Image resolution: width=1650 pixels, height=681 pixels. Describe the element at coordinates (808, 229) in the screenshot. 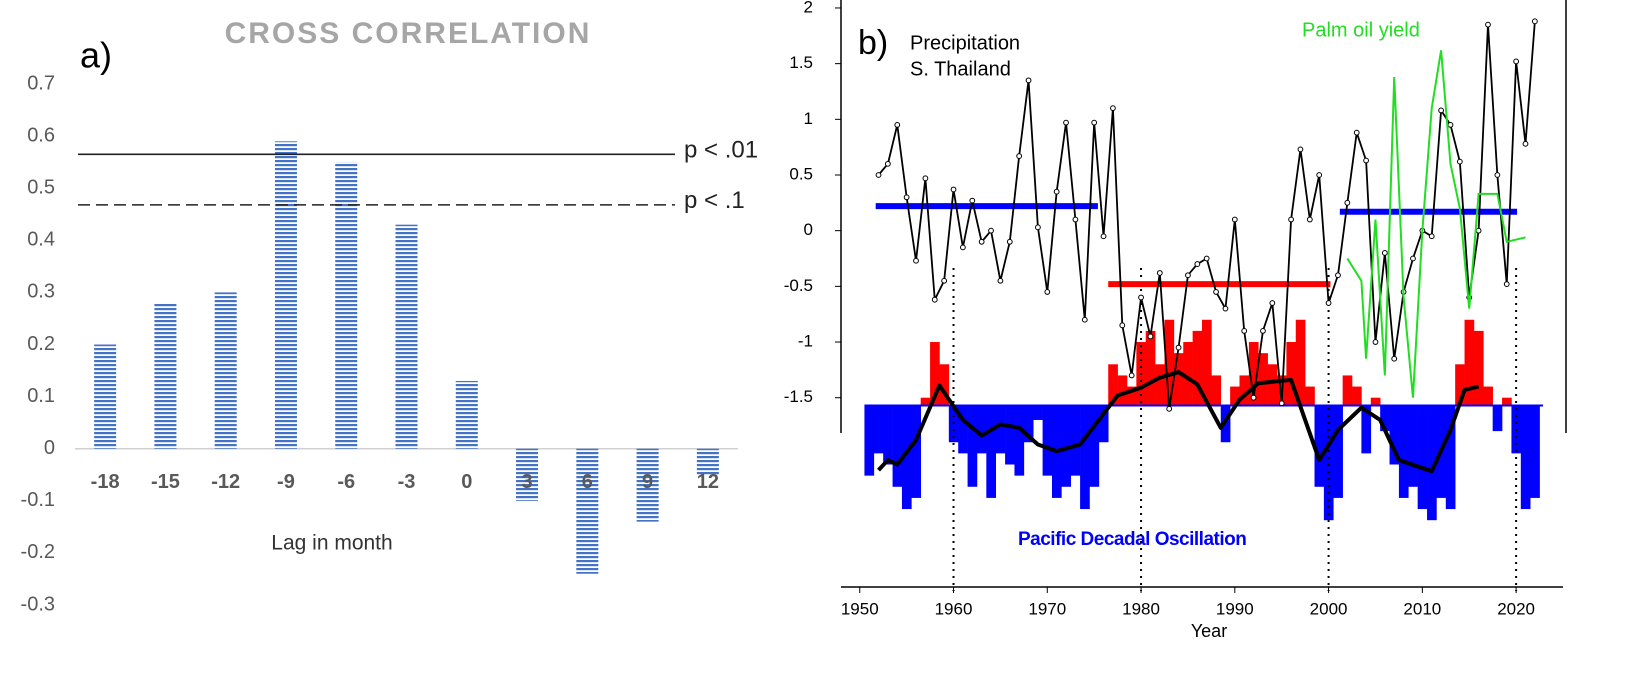

I see `y-tick-label: 0` at that location.